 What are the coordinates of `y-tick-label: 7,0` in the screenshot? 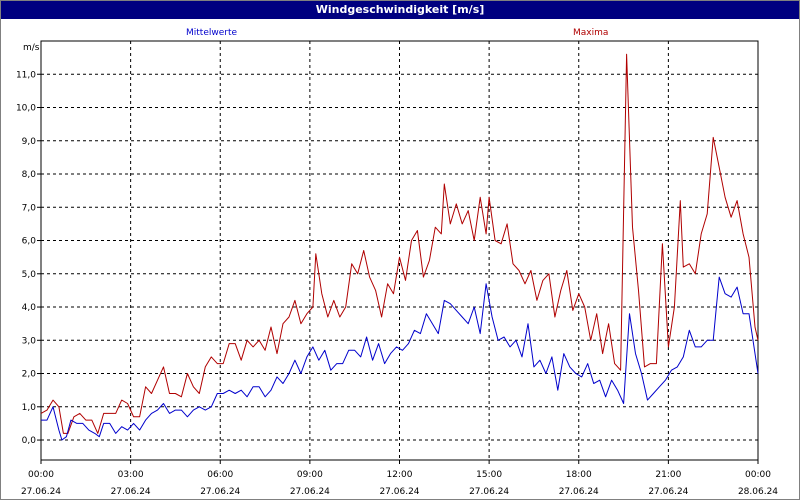 It's located at (29, 208).